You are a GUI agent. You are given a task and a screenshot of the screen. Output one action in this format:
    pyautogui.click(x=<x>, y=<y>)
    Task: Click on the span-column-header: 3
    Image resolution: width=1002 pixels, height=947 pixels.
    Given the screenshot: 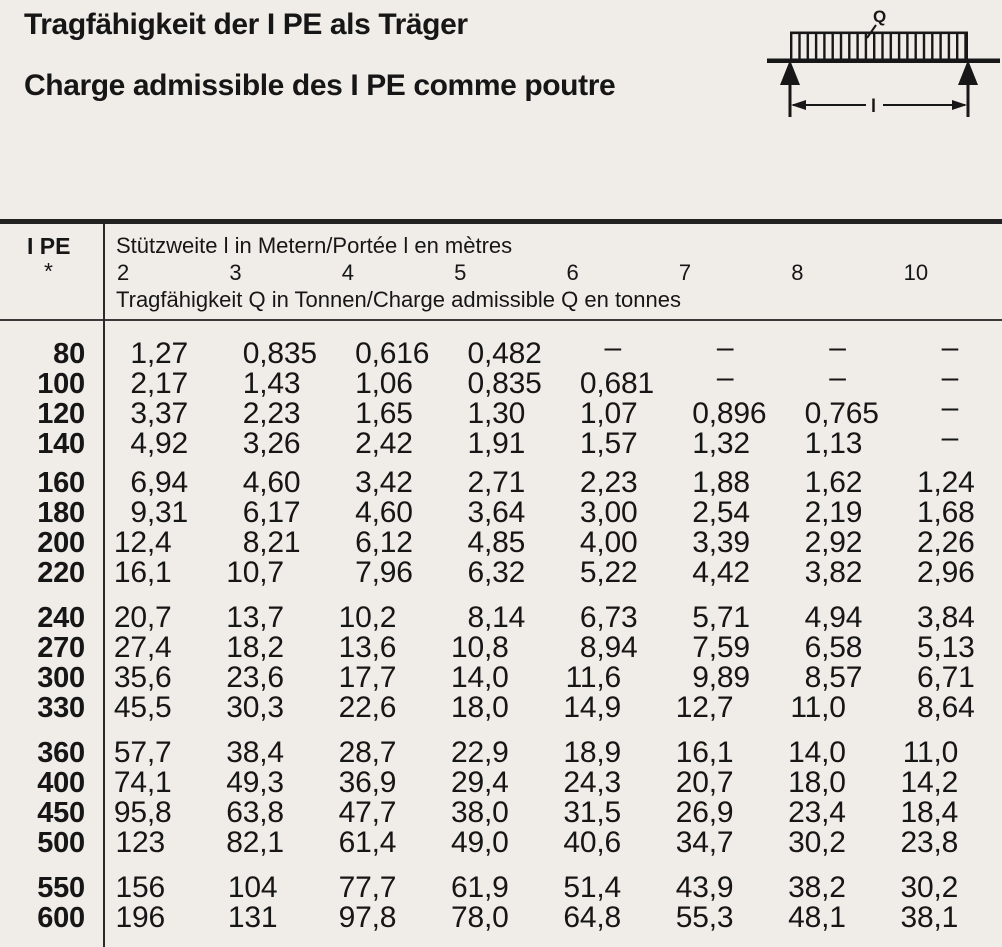 What is the action you would take?
    pyautogui.click(x=235, y=272)
    